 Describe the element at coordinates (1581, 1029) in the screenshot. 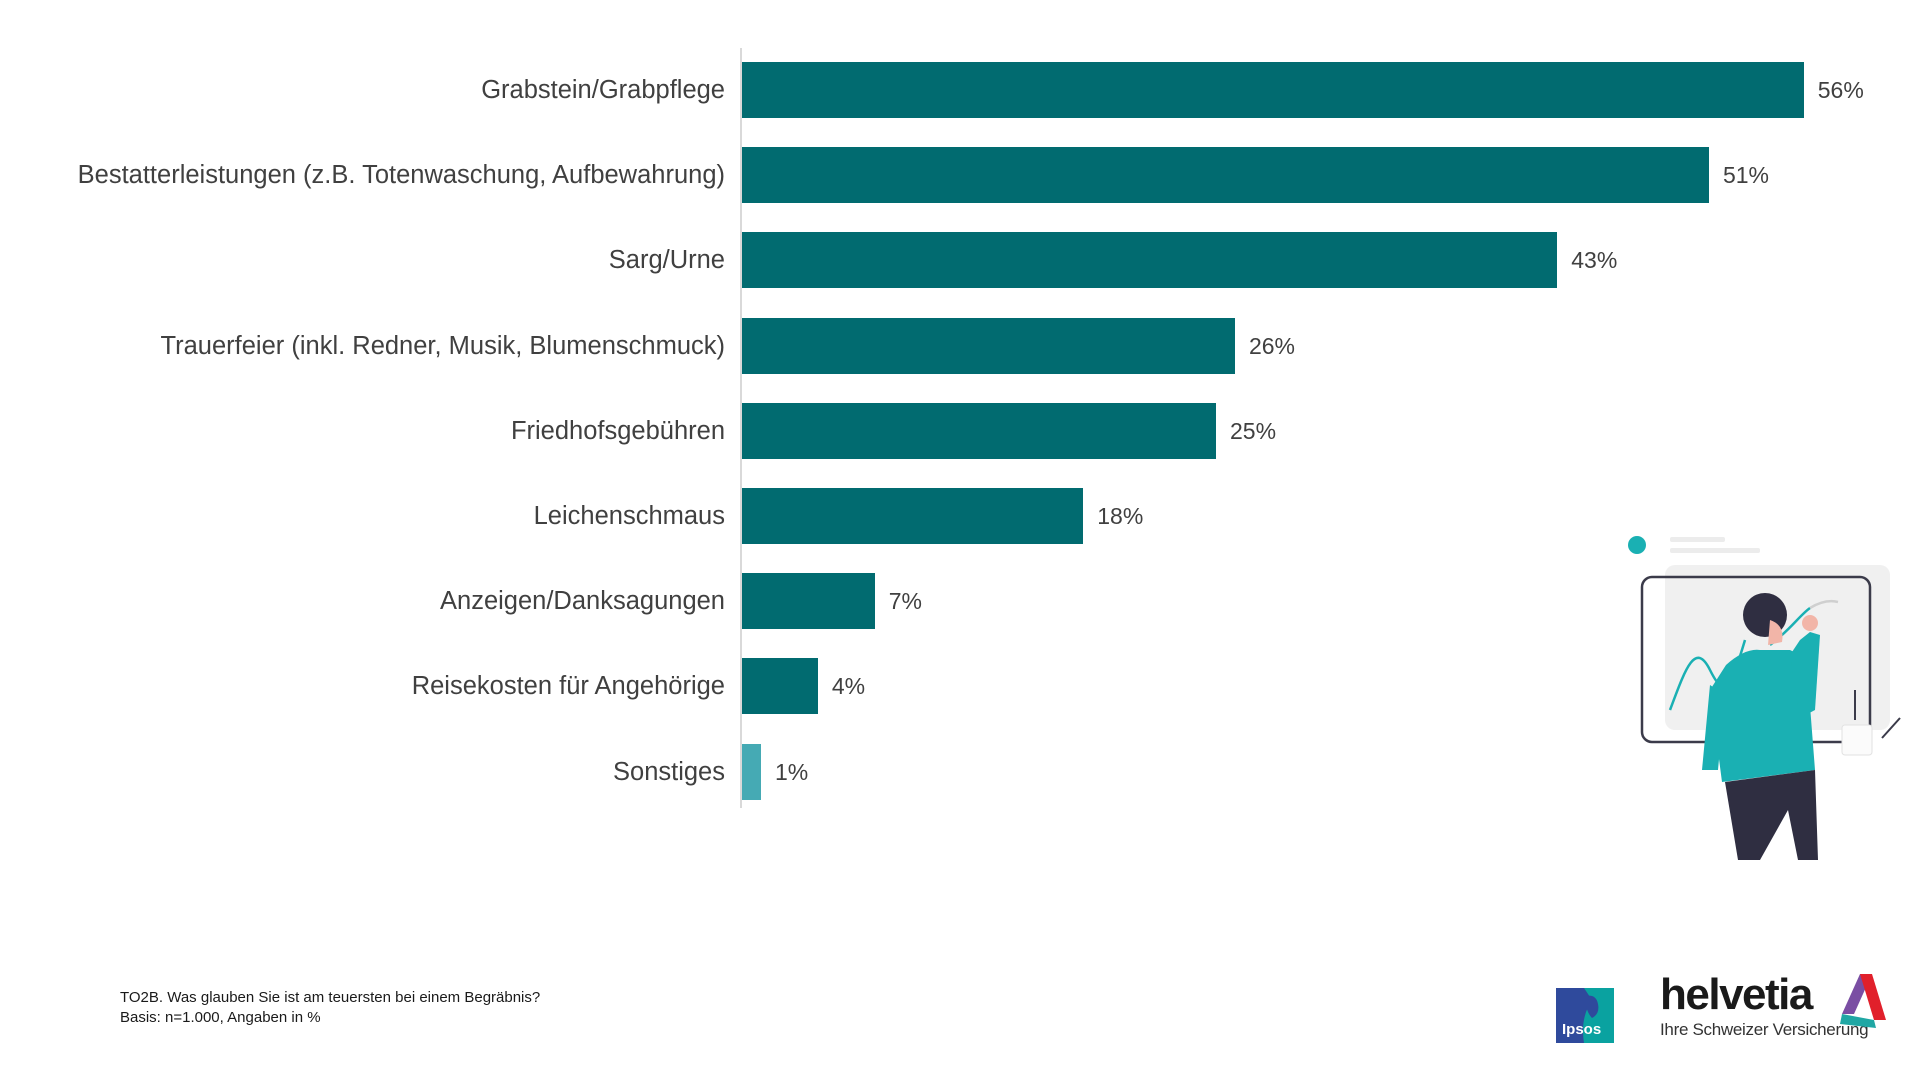

I see `svg-text: Ipsos` at that location.